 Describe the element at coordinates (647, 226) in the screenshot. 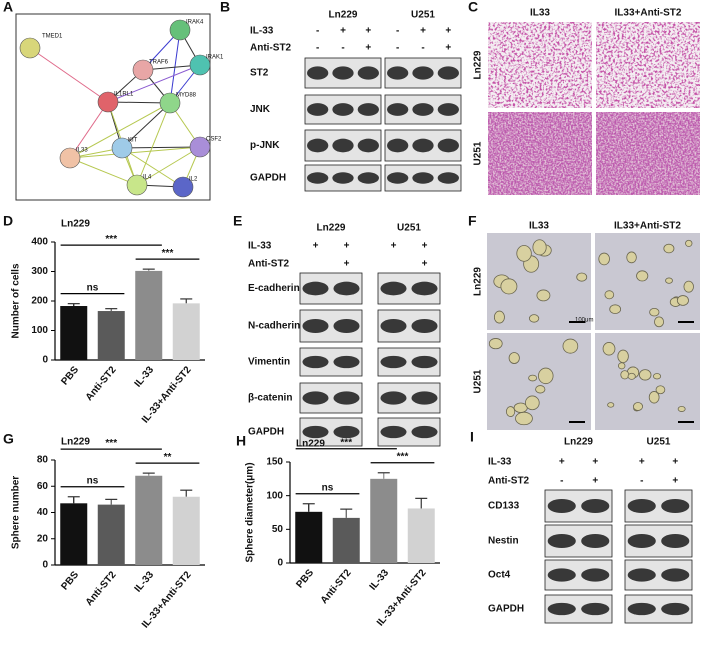

I see `column-label: IL33+Anti-ST2` at that location.